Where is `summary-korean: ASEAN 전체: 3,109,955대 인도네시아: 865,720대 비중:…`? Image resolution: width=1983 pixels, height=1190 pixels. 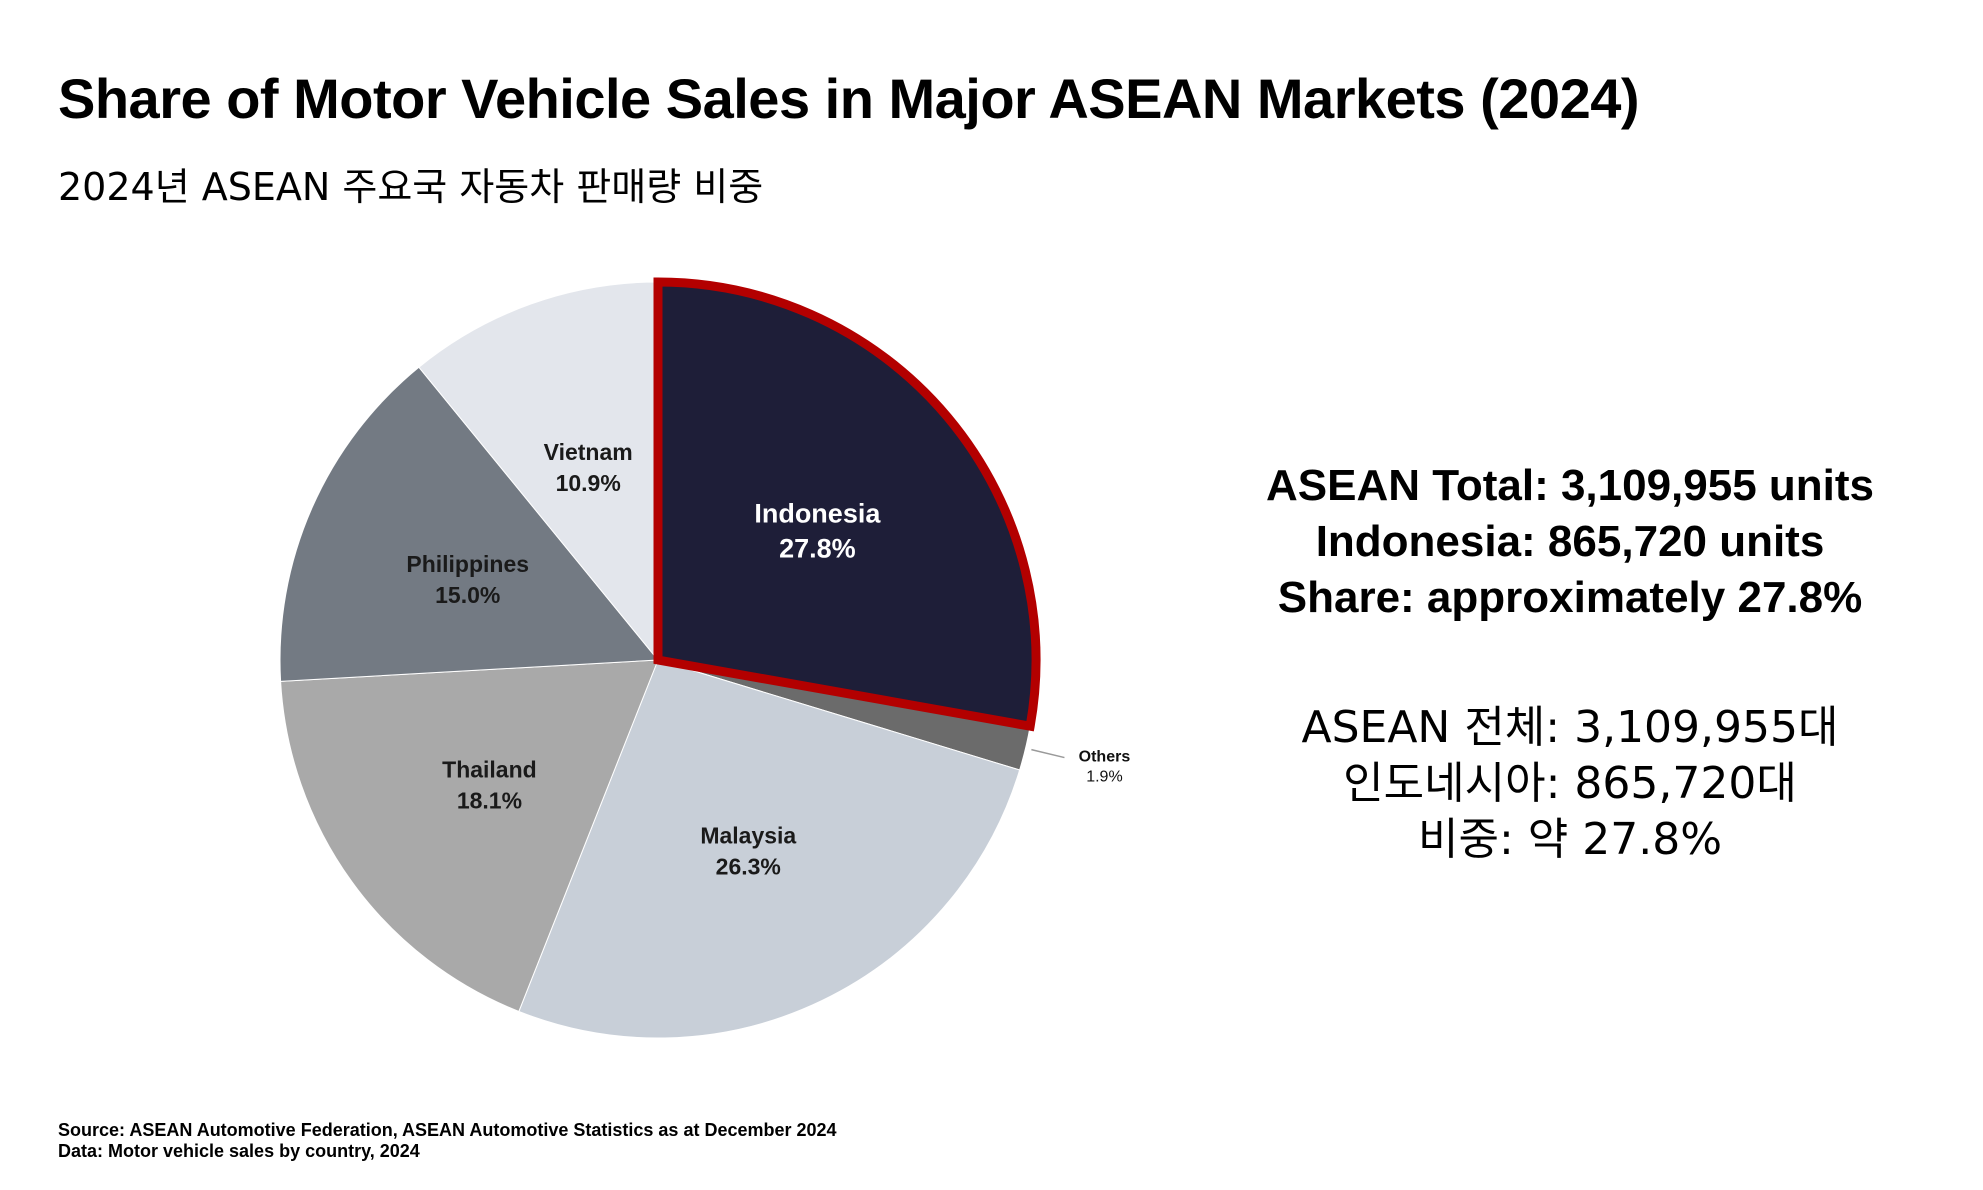 summary-korean: ASEAN 전체: 3,109,955대 인도네시아: 865,720대 비중:… is located at coordinates (1570, 784).